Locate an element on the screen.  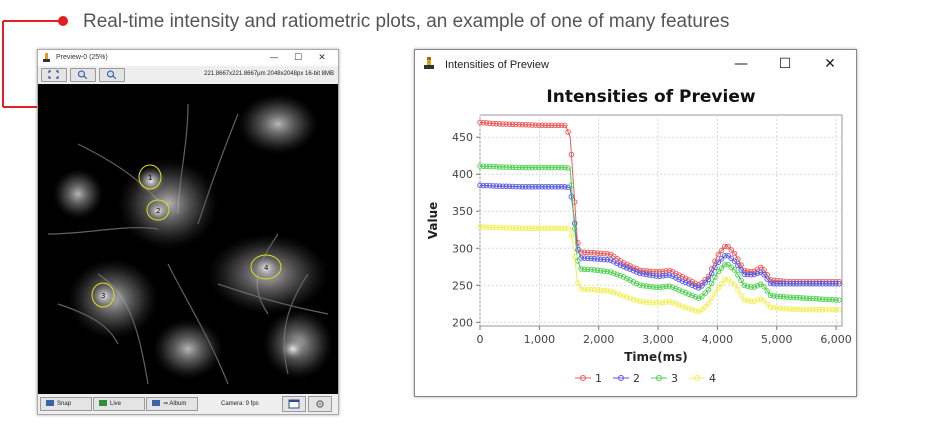
fit-button is located at coordinates (54, 75).